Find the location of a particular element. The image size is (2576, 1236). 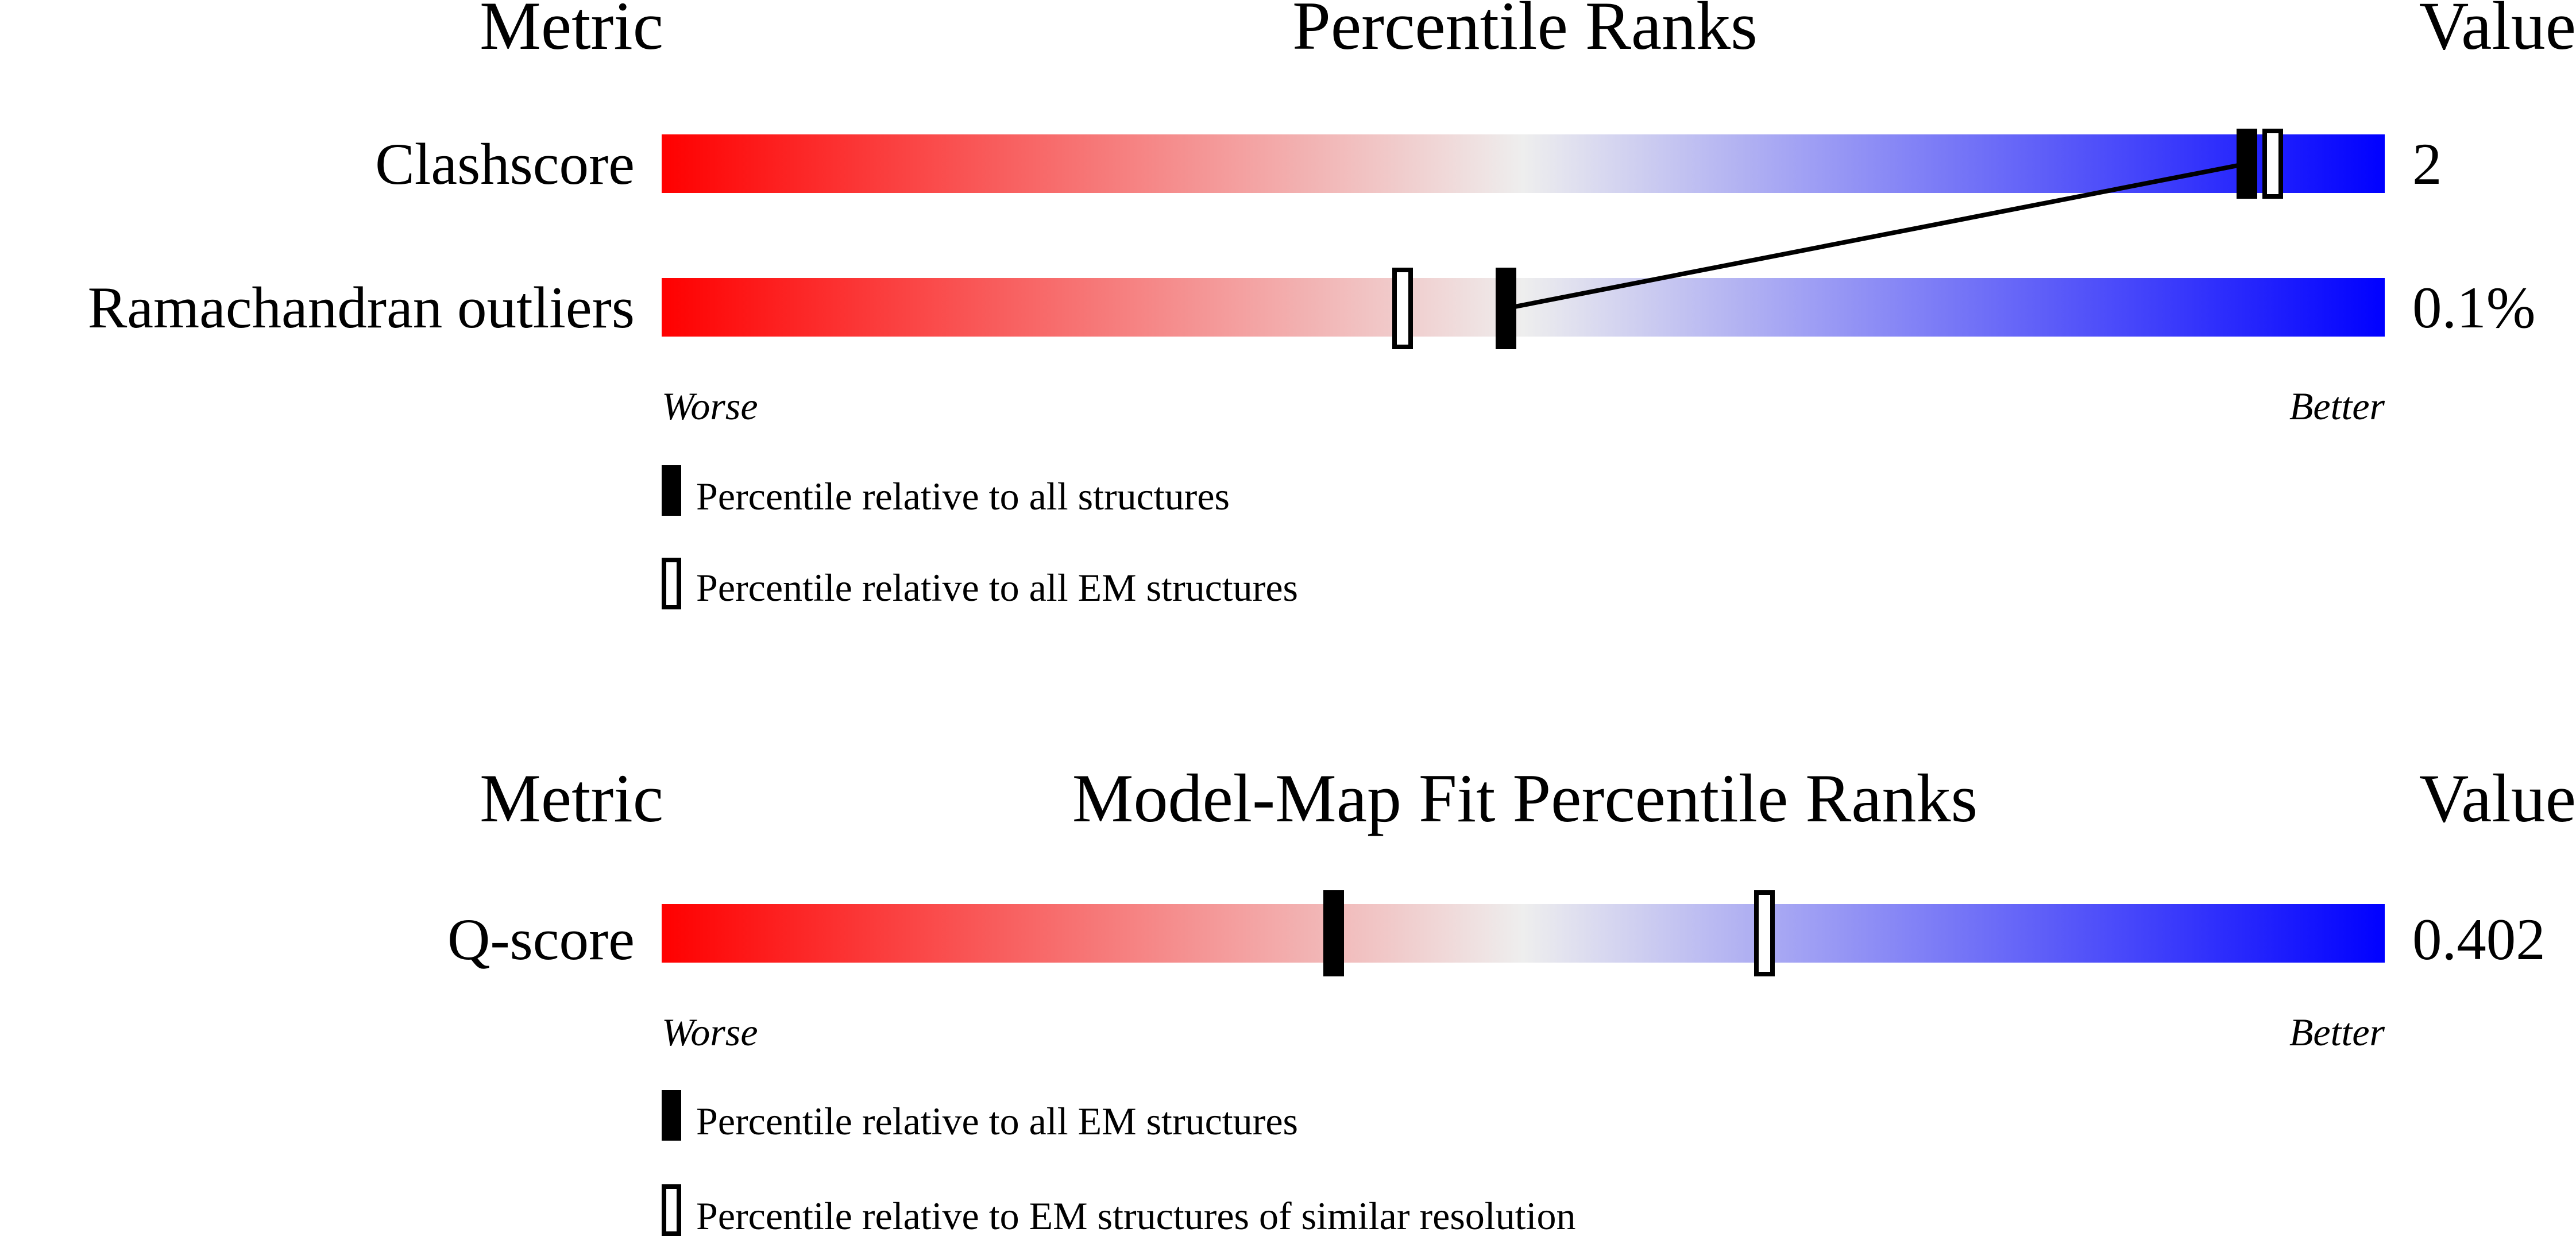

header-title: Percentile Ranks is located at coordinates (1525, 32).